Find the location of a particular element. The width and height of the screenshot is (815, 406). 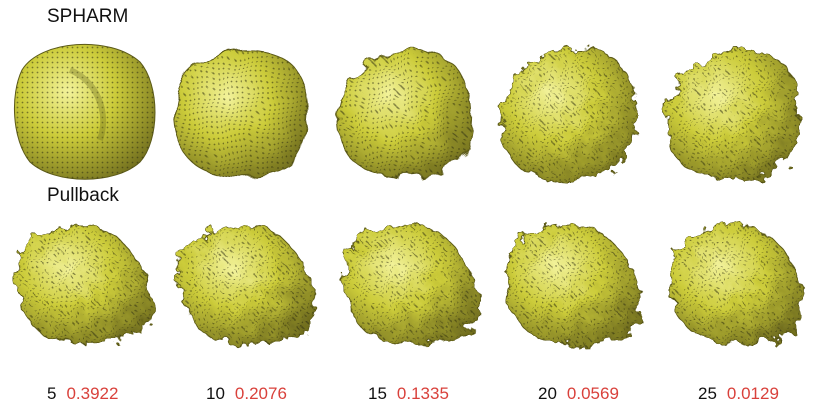

caption-col-2: 10 0.2076 is located at coordinates (246, 394).